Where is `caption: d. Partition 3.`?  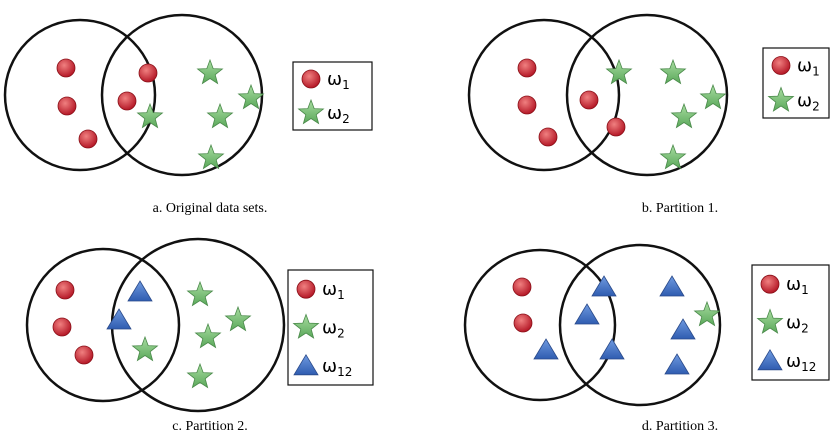 caption: d. Partition 3. is located at coordinates (680, 426).